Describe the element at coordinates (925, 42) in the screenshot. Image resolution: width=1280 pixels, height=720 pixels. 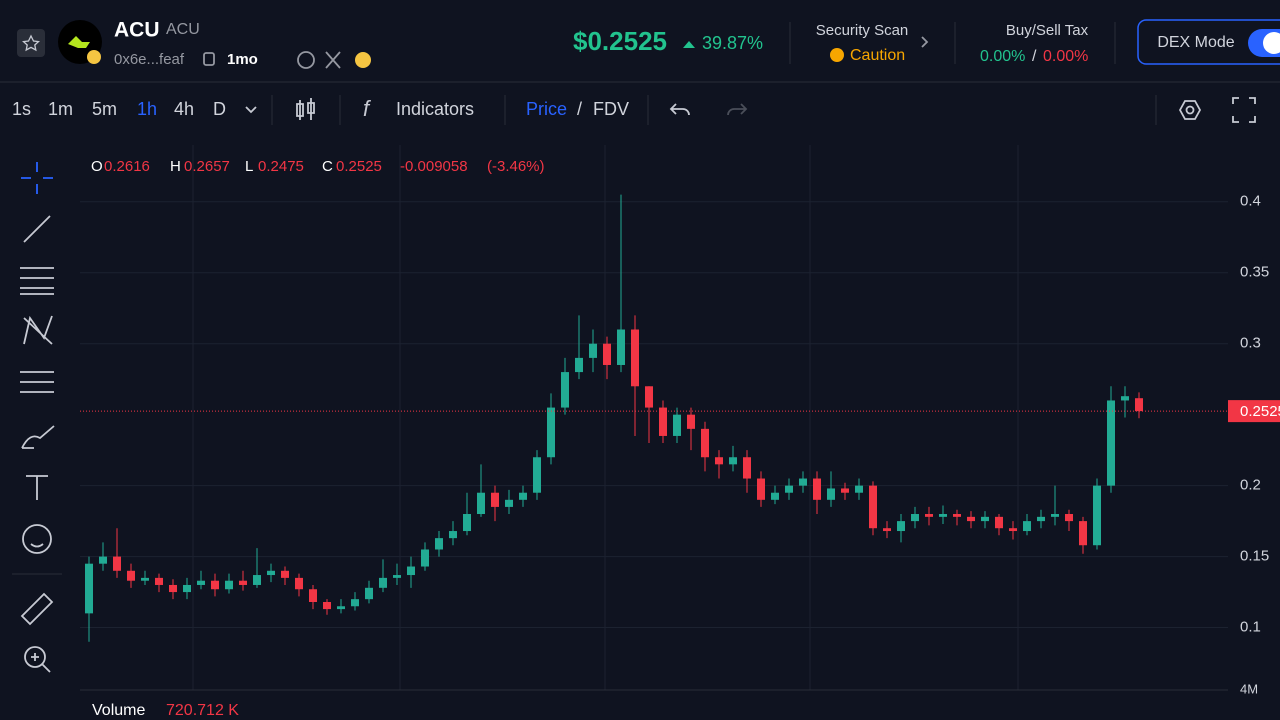
I see `chevron` at that location.